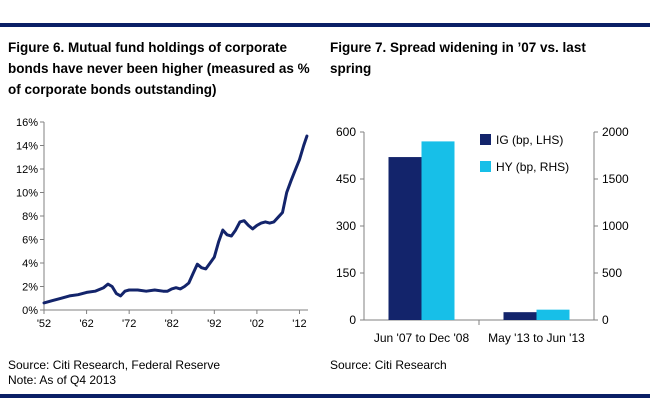 This screenshot has height=406, width=650. I want to click on x-tick-label: '82, so click(172, 324).